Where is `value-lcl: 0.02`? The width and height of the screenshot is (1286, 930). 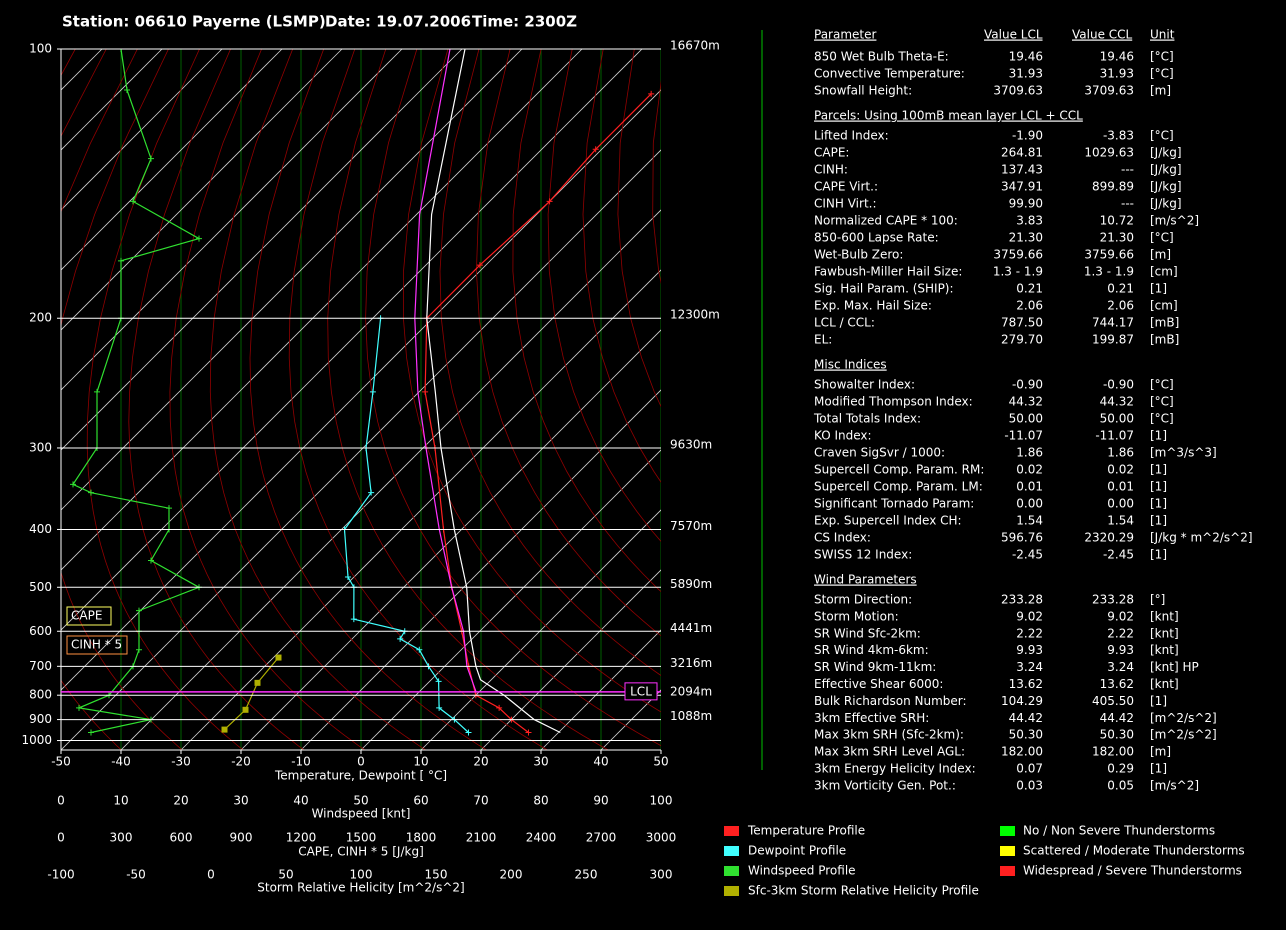
value-lcl: 0.02 is located at coordinates (1029, 470).